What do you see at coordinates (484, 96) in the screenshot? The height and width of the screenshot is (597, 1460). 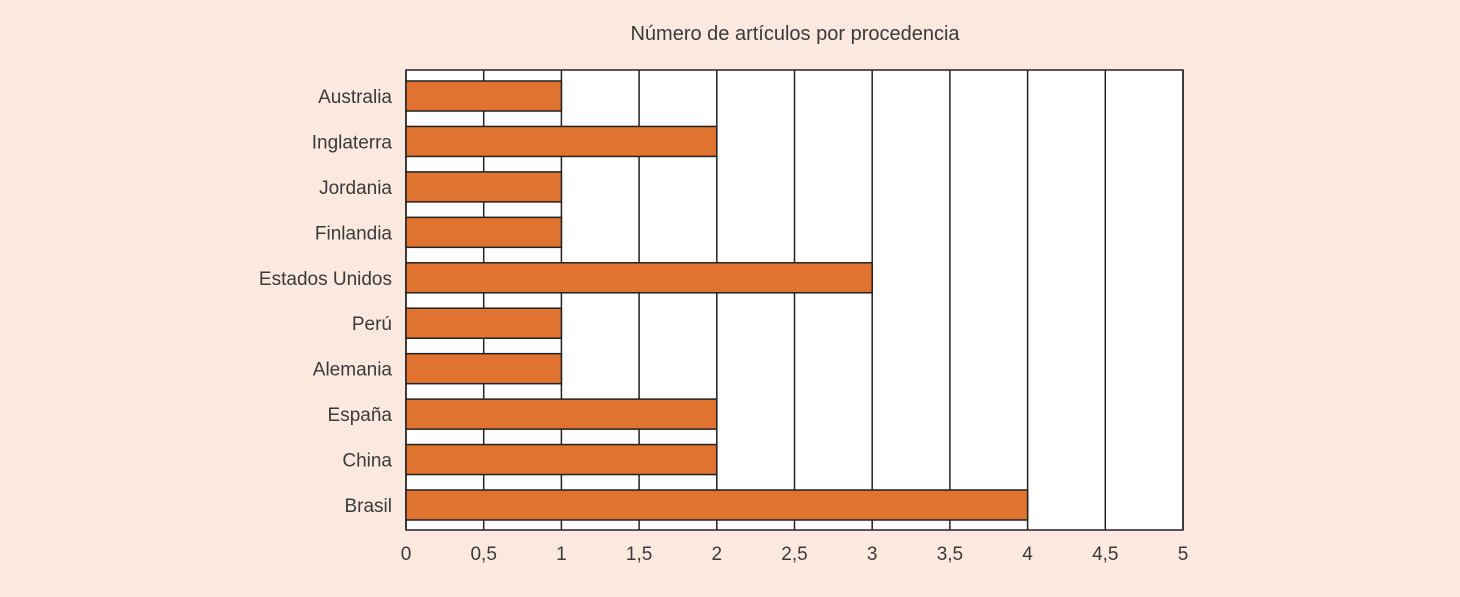 I see `bar-australia` at bounding box center [484, 96].